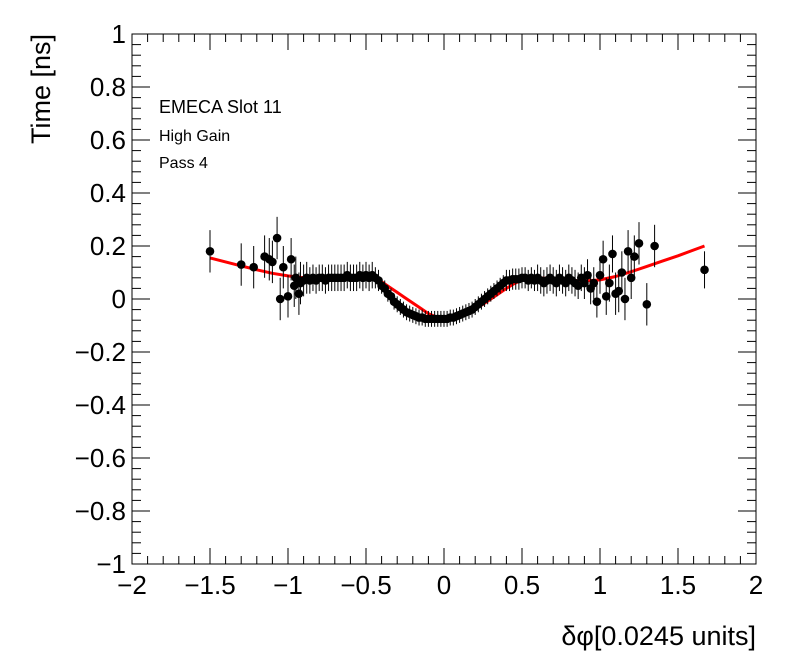 This screenshot has height=672, width=796. I want to click on y-tick-label: −0.4, so click(100, 405).